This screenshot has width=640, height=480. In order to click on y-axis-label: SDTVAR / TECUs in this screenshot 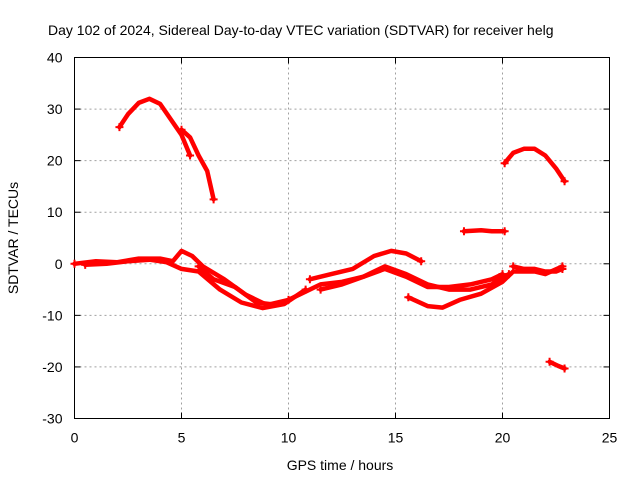, I will do `click(13, 238)`.